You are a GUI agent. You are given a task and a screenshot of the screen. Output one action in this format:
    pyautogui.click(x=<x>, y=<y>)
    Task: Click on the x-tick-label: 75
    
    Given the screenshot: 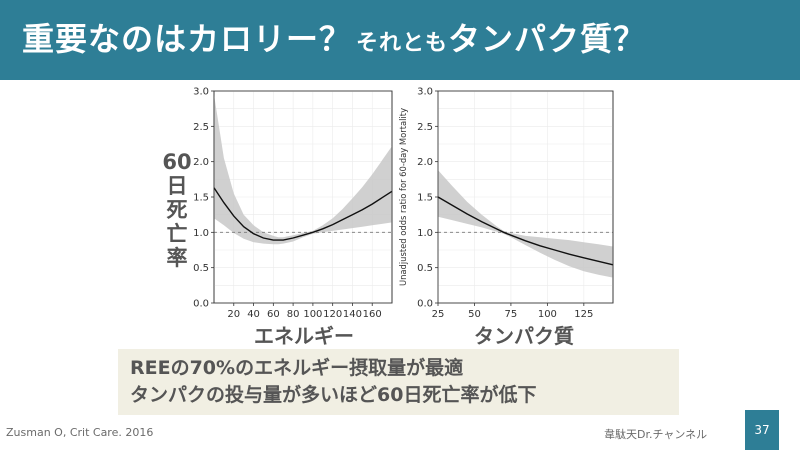 What is the action you would take?
    pyautogui.click(x=511, y=314)
    